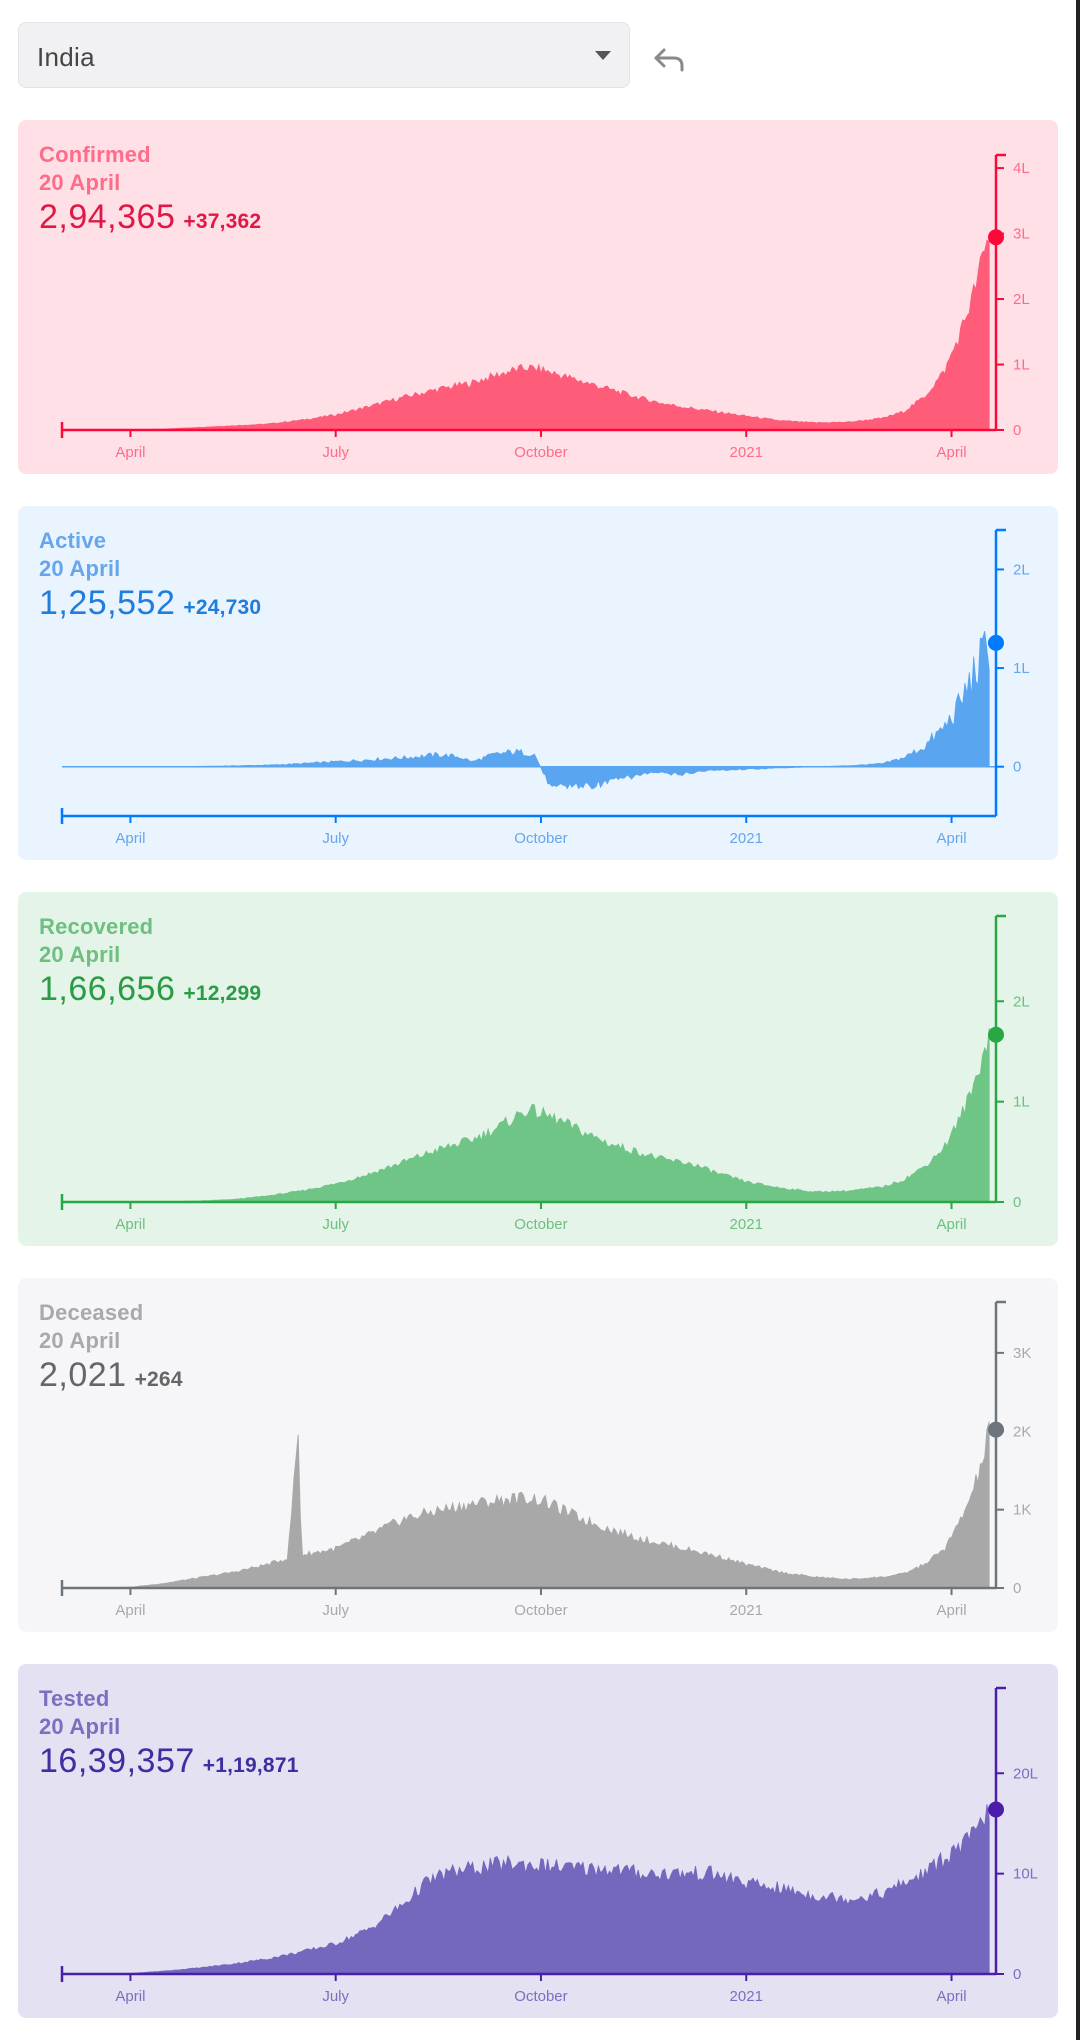  Describe the element at coordinates (107, 603) in the screenshot. I see `card-total-value: 1,25,552` at that location.